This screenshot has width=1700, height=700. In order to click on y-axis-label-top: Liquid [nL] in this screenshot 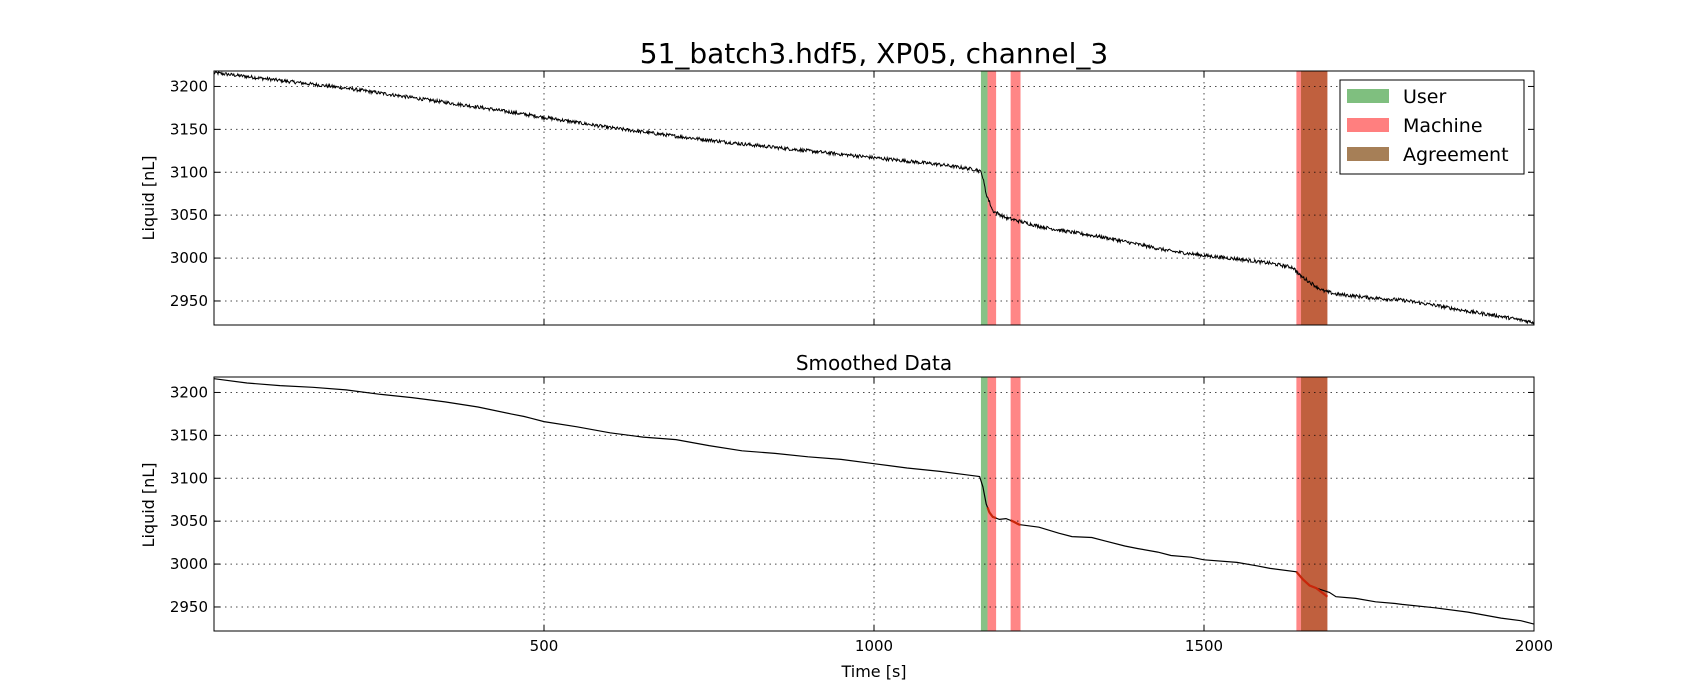, I will do `click(148, 198)`.